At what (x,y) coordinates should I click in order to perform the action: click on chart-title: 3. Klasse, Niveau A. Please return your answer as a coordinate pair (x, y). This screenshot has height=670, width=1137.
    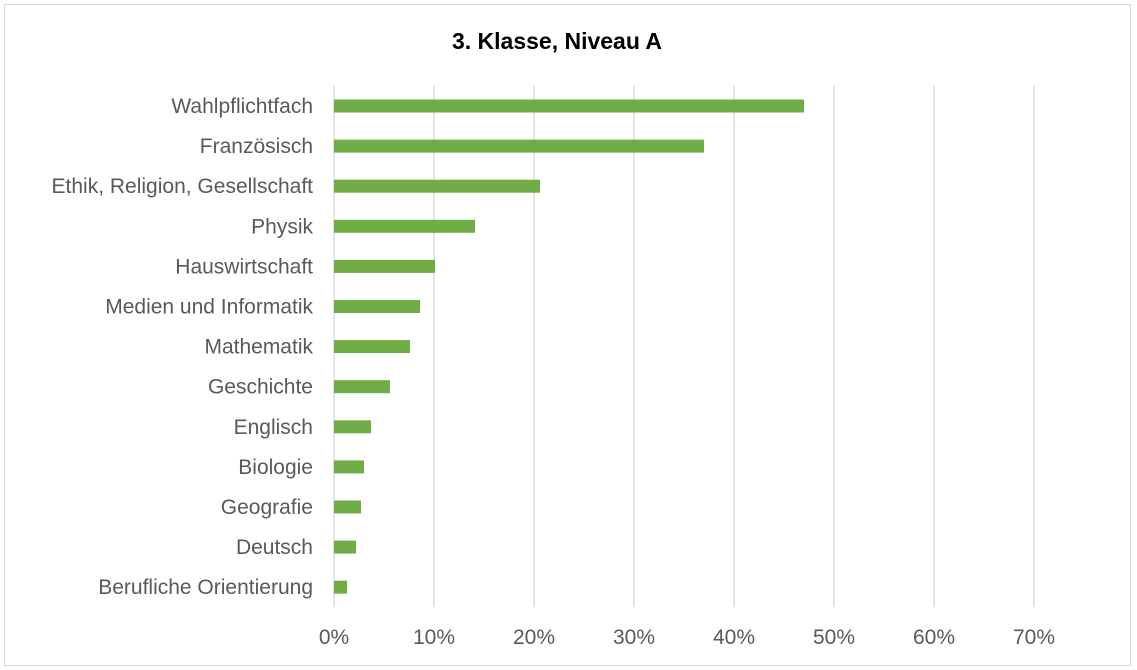
    Looking at the image, I should click on (557, 41).